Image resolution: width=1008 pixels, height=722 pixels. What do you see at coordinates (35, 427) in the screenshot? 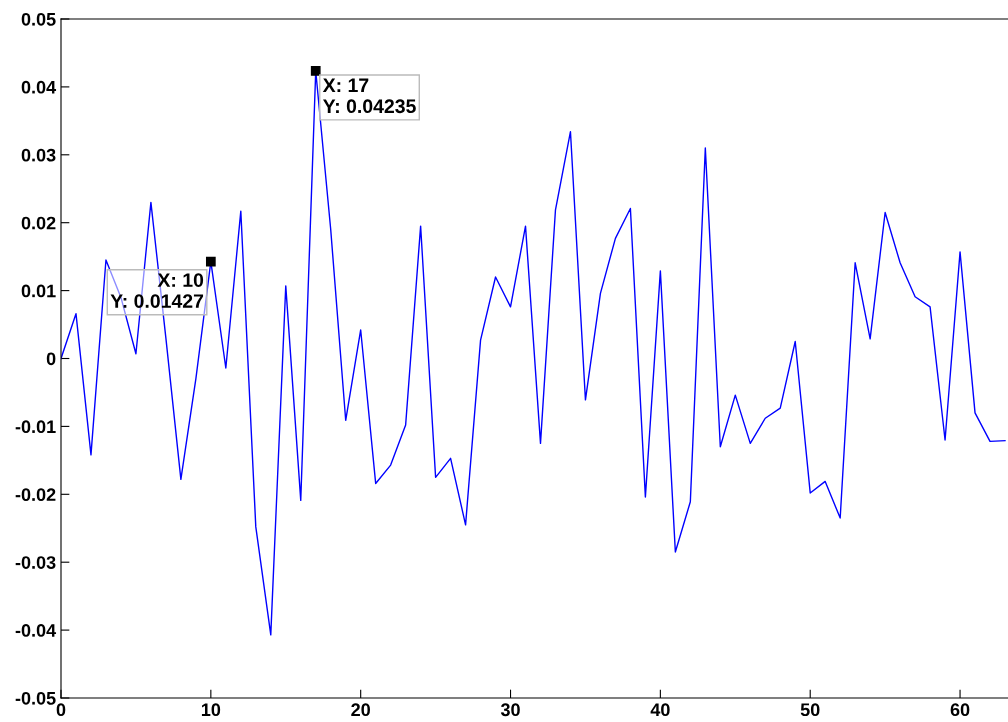
I see `y-tick-label: -0.01` at bounding box center [35, 427].